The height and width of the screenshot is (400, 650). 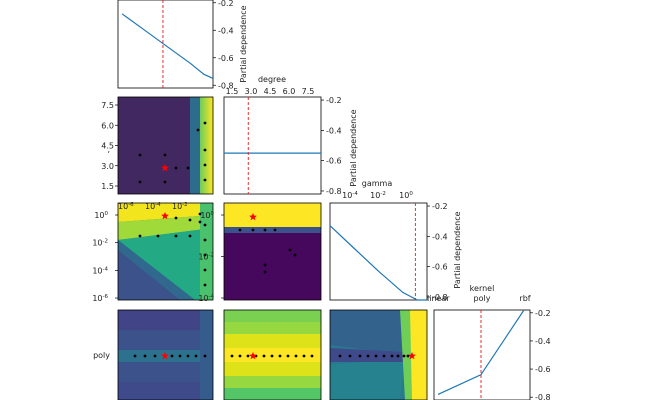 I want to click on ylabel-row1: ,, so click(x=108, y=149).